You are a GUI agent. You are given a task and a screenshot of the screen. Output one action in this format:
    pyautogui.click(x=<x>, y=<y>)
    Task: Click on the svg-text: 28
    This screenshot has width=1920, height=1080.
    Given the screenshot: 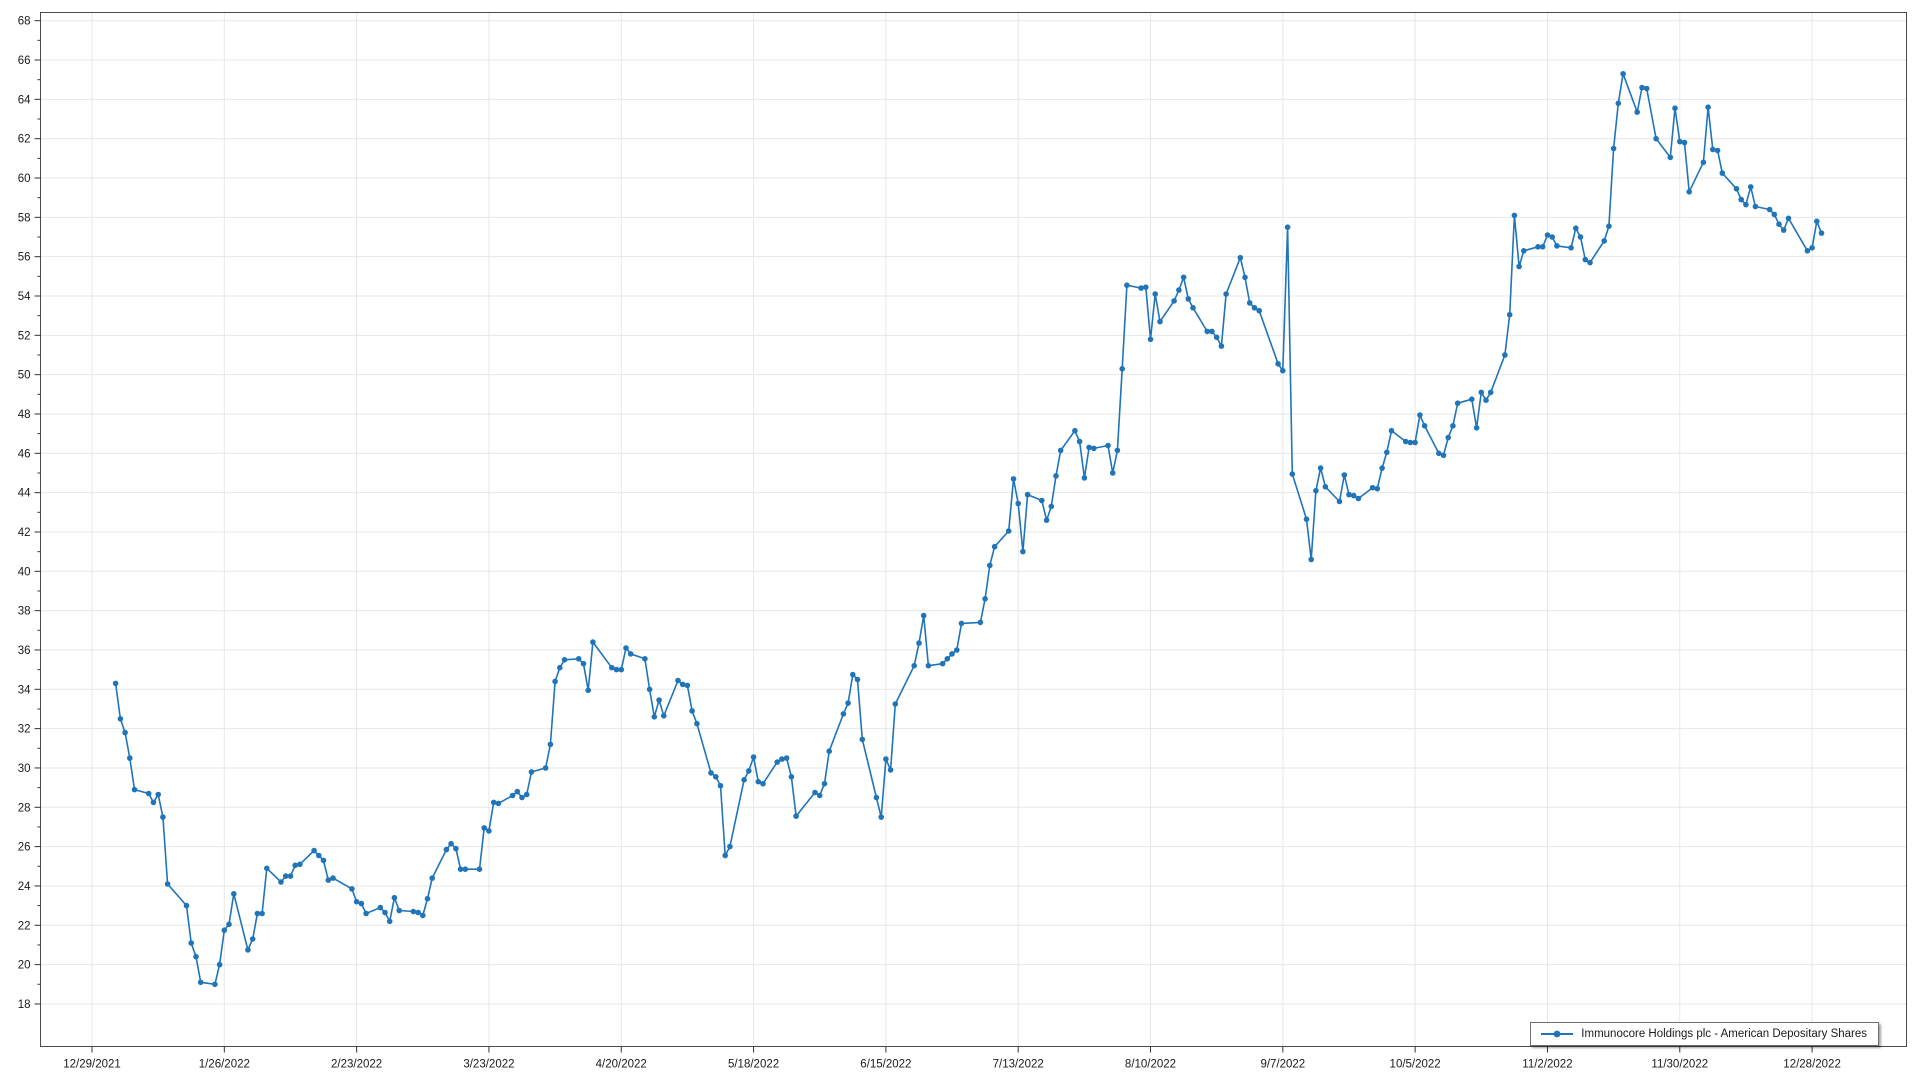 What is the action you would take?
    pyautogui.click(x=24, y=808)
    